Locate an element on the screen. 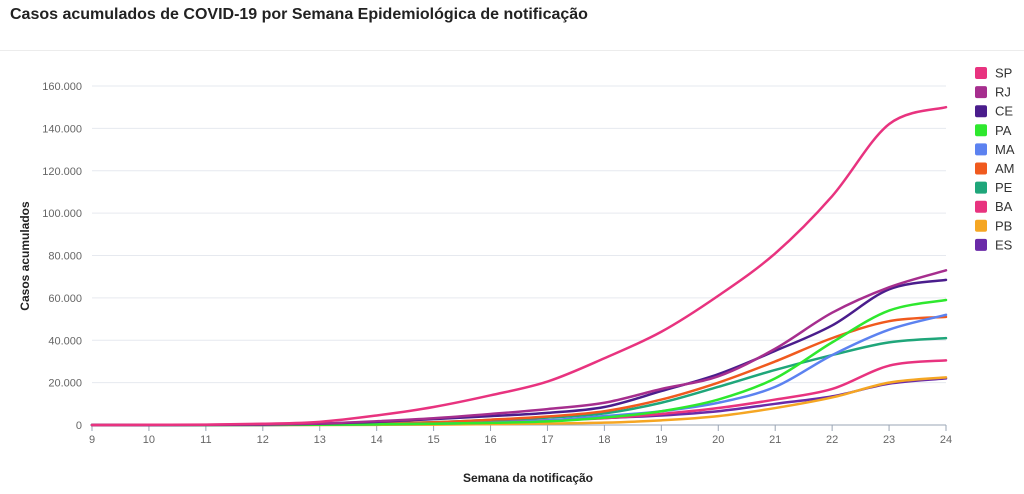 This screenshot has height=494, width=1024. y-tick-label: 0 is located at coordinates (79, 426).